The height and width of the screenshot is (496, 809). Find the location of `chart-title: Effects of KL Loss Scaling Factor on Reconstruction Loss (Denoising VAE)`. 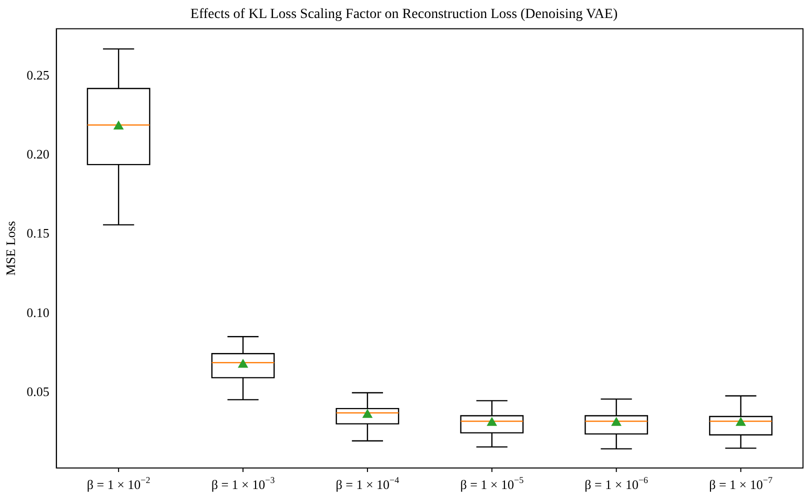

chart-title: Effects of KL Loss Scaling Factor on Reconstruction Loss (Denoising VAE) is located at coordinates (404, 14).